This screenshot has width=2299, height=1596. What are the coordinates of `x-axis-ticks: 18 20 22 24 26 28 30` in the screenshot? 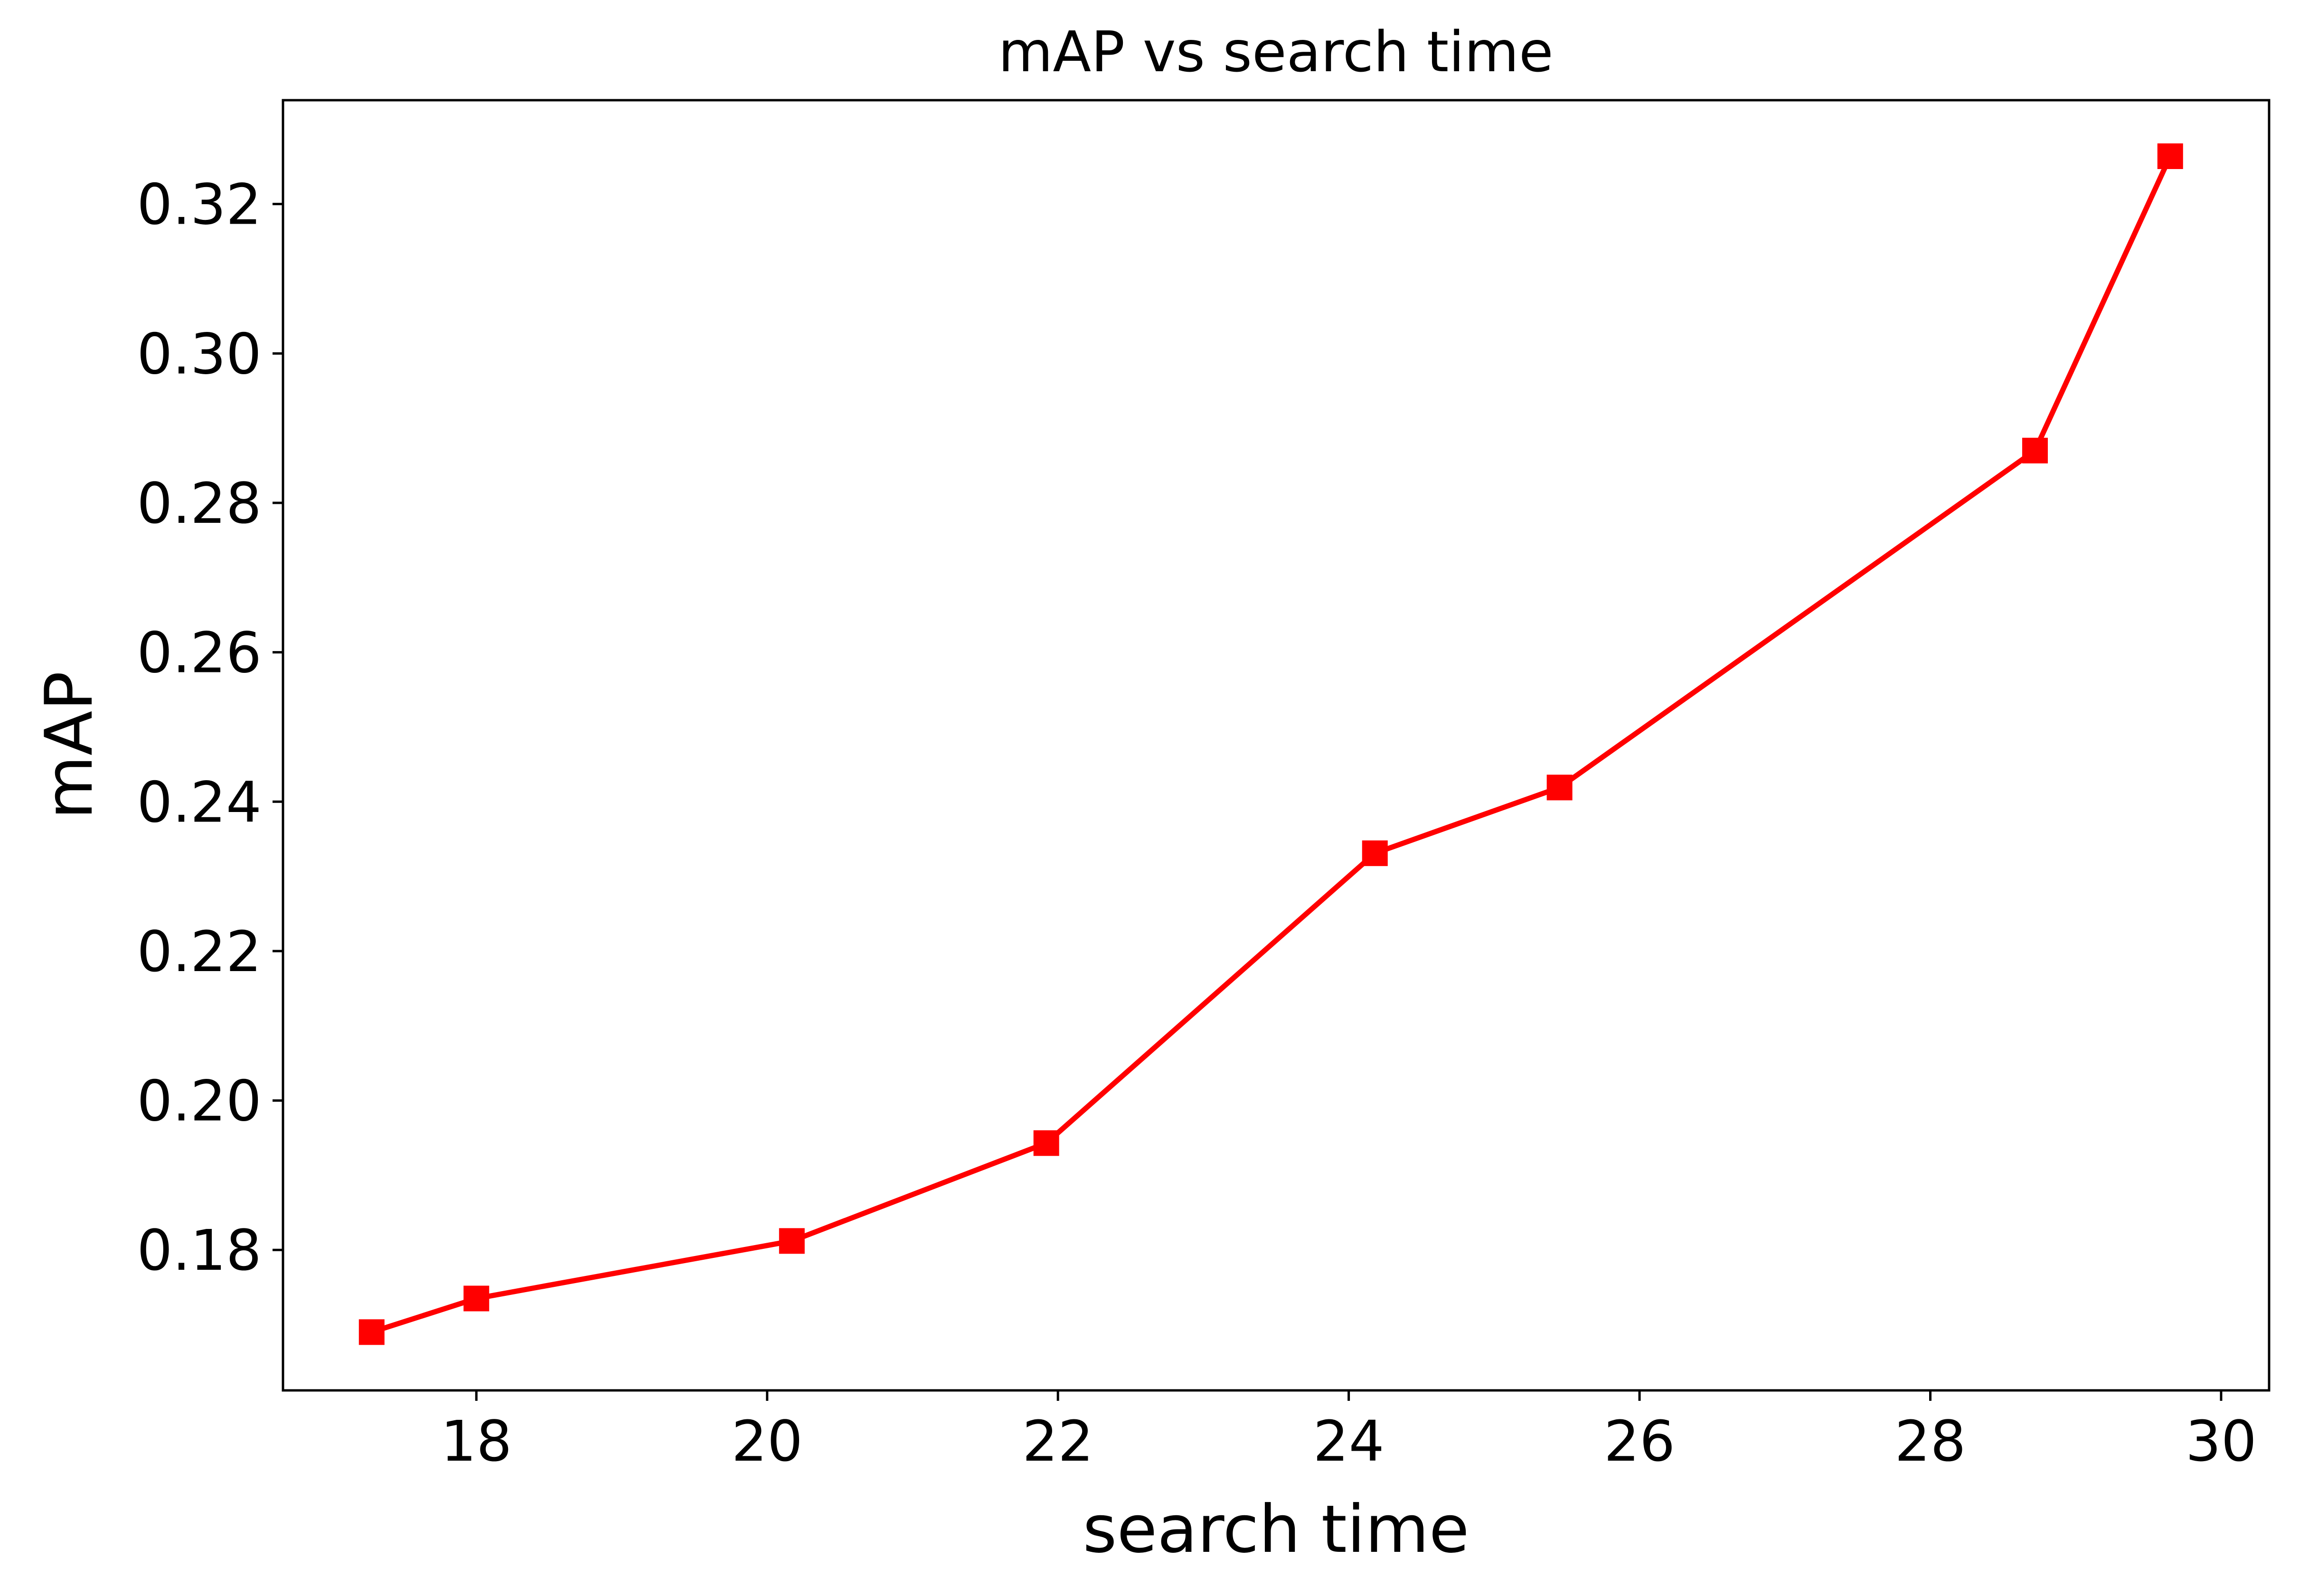 It's located at (1349, 1432).